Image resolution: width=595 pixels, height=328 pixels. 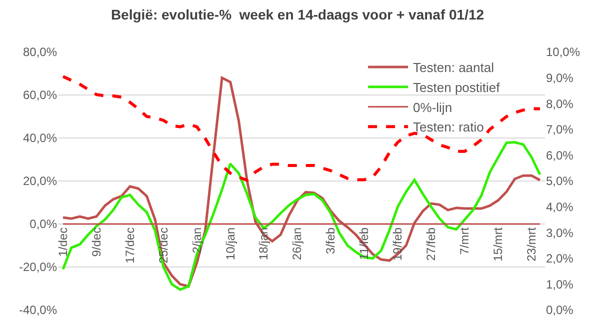 I want to click on x-tick-label: 17/dec, so click(x=129, y=245).